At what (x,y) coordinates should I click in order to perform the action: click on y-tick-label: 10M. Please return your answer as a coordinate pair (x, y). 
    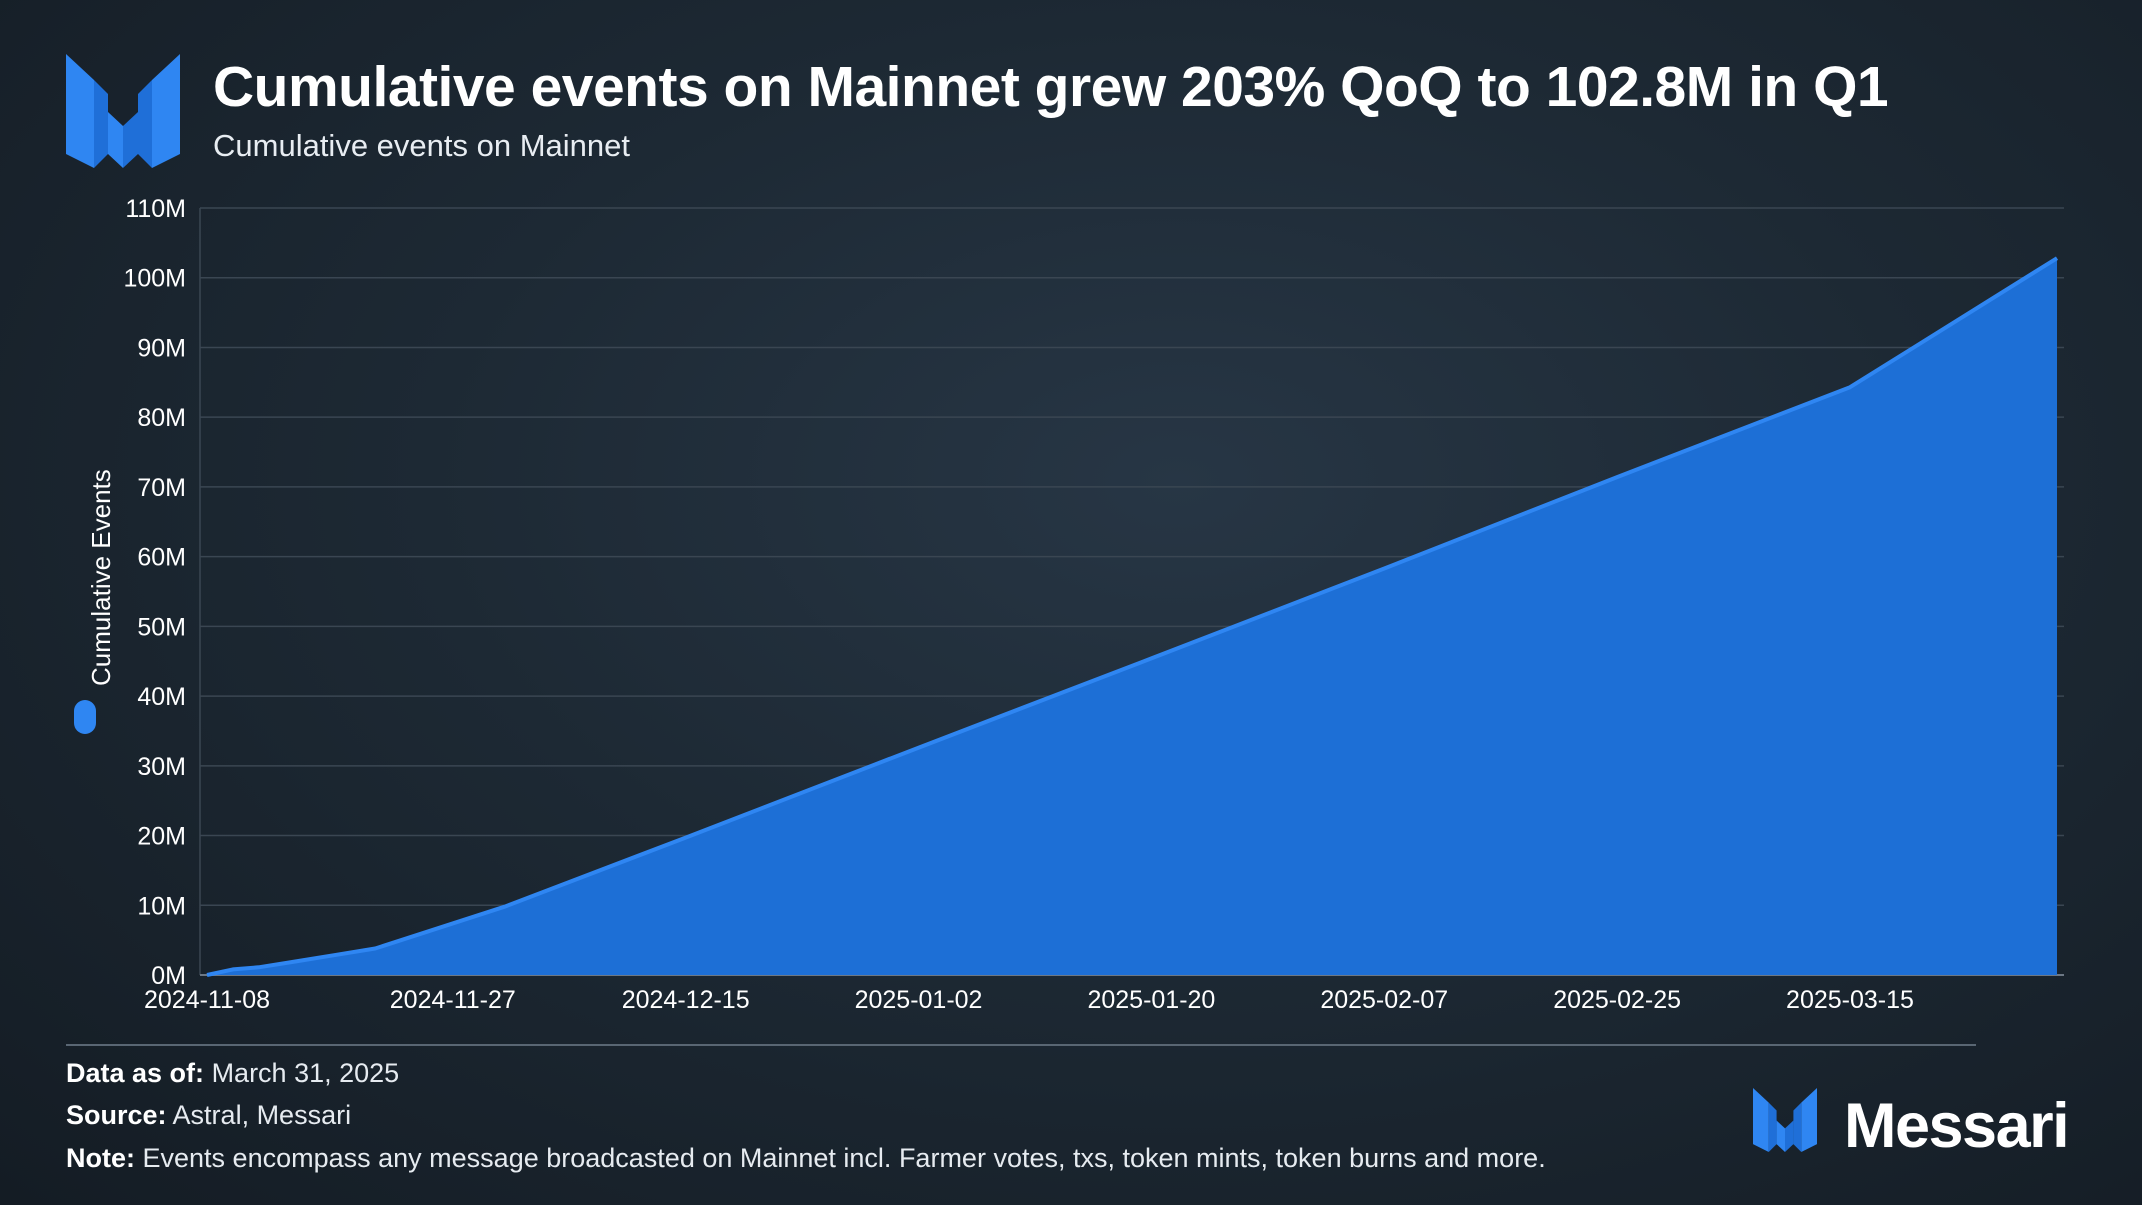
    Looking at the image, I should click on (161, 906).